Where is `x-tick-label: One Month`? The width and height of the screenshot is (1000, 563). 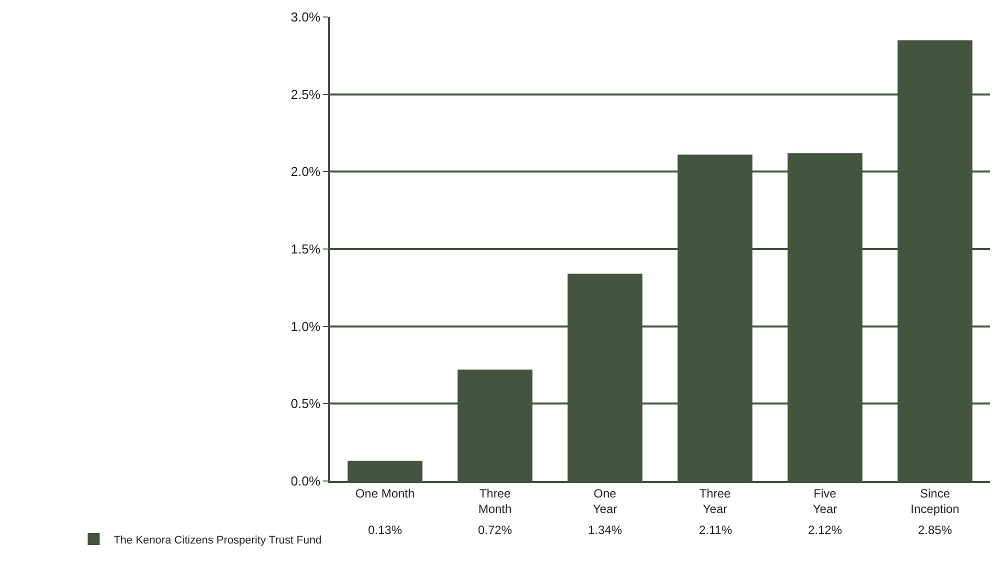
x-tick-label: One Month is located at coordinates (385, 493).